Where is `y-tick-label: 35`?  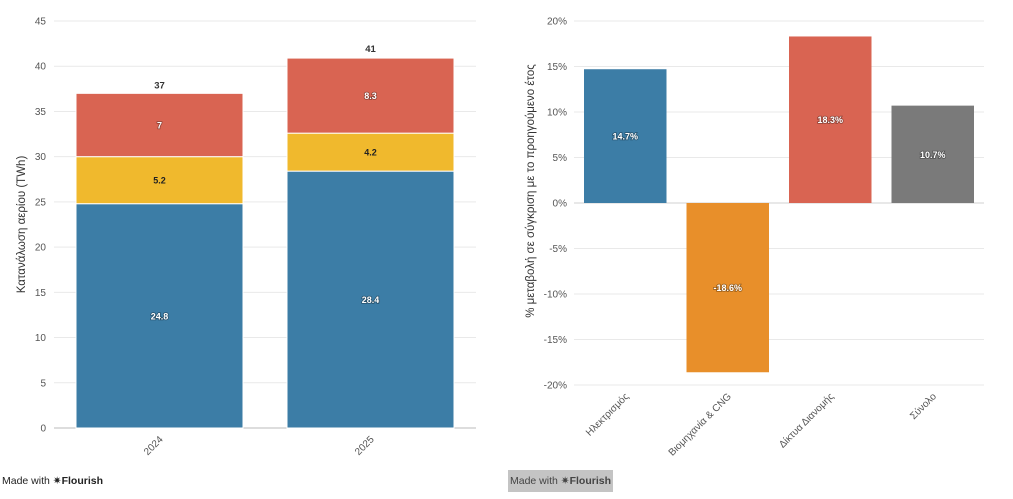 y-tick-label: 35 is located at coordinates (41, 112).